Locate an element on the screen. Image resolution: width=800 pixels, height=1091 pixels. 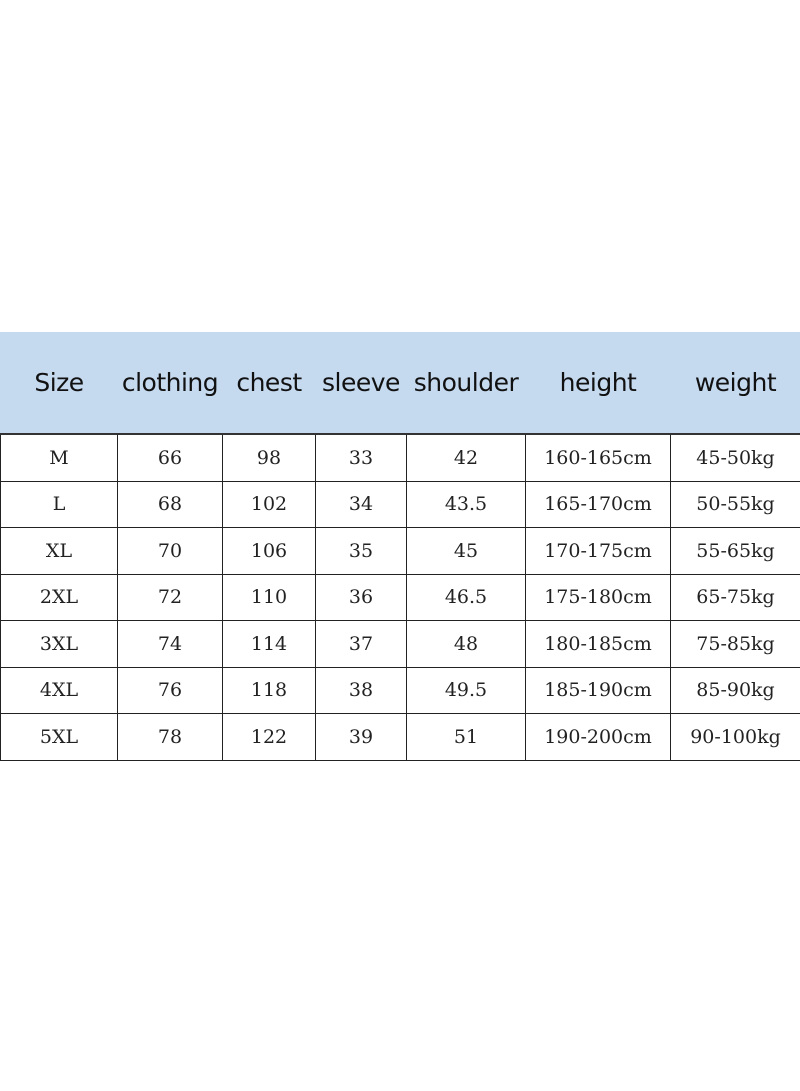
cell-chest: 114 is located at coordinates (269, 644).